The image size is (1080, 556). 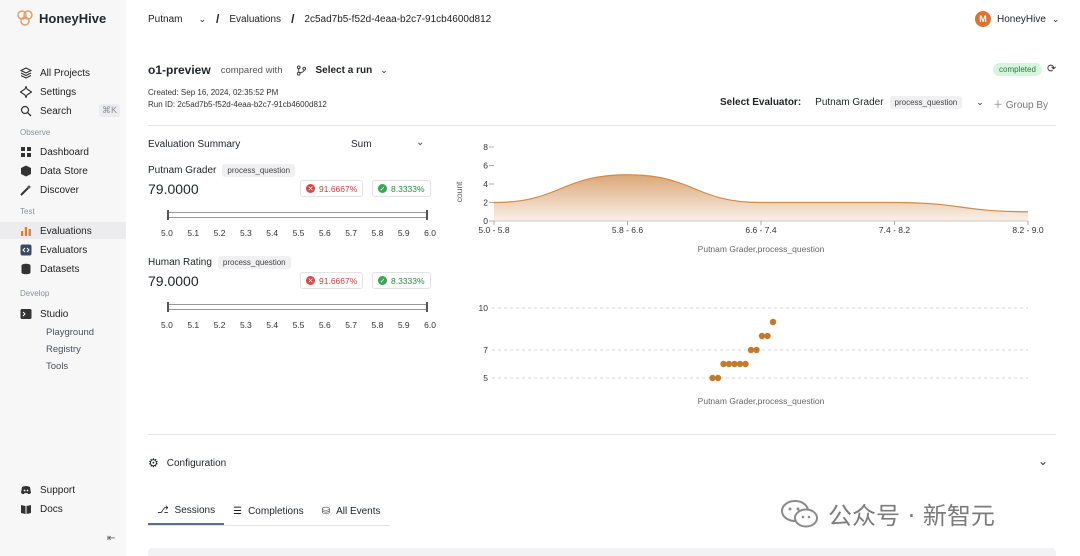 I want to click on x-tick-label: 5.8 - 6.6, so click(x=627, y=230).